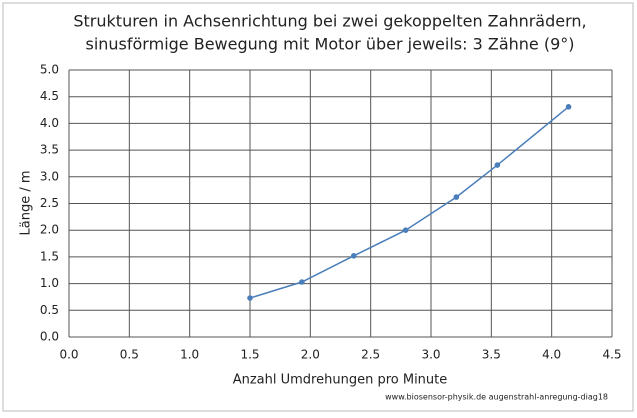 The width and height of the screenshot is (637, 418). Describe the element at coordinates (26, 202) in the screenshot. I see `y-axis-title: Länge / m` at that location.